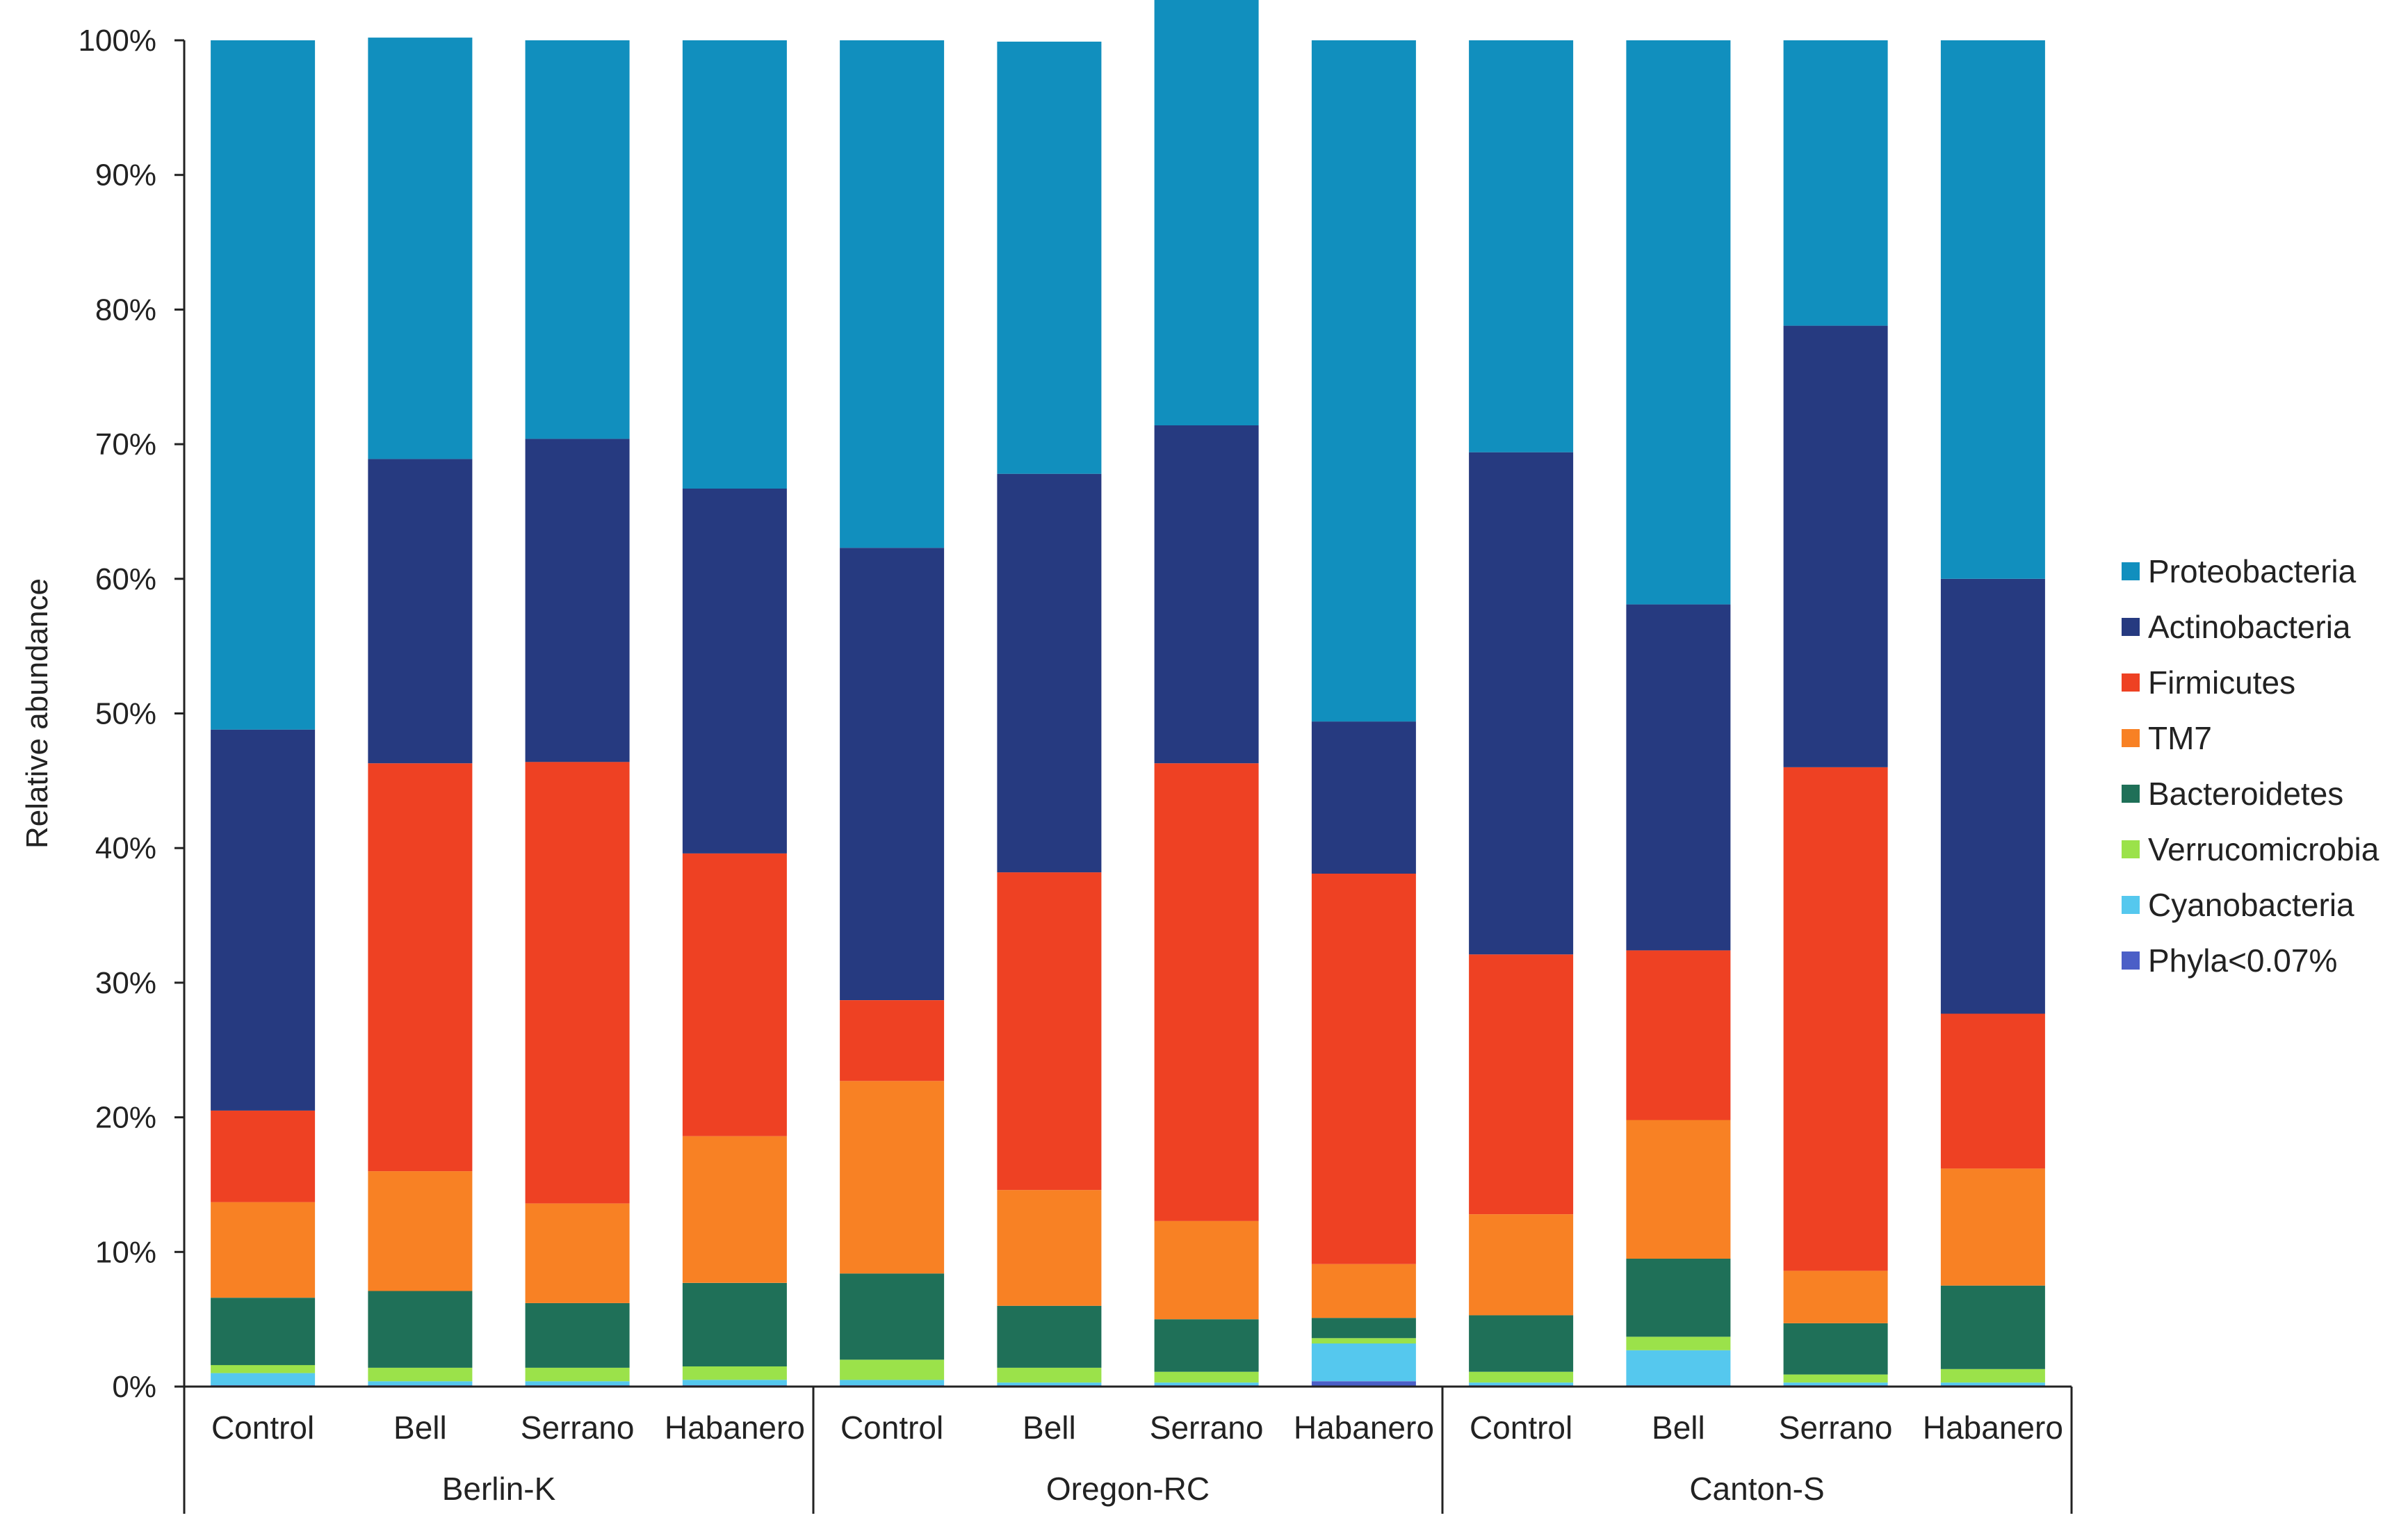  What do you see at coordinates (1049, 1031) in the screenshot?
I see `bar-segment-firmicutes-oregon-rc-bell` at bounding box center [1049, 1031].